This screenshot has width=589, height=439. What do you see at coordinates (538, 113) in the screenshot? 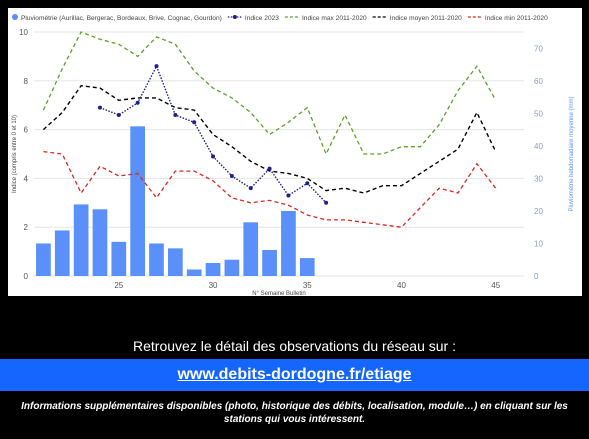
I see `y-right-tick-label: 50` at bounding box center [538, 113].